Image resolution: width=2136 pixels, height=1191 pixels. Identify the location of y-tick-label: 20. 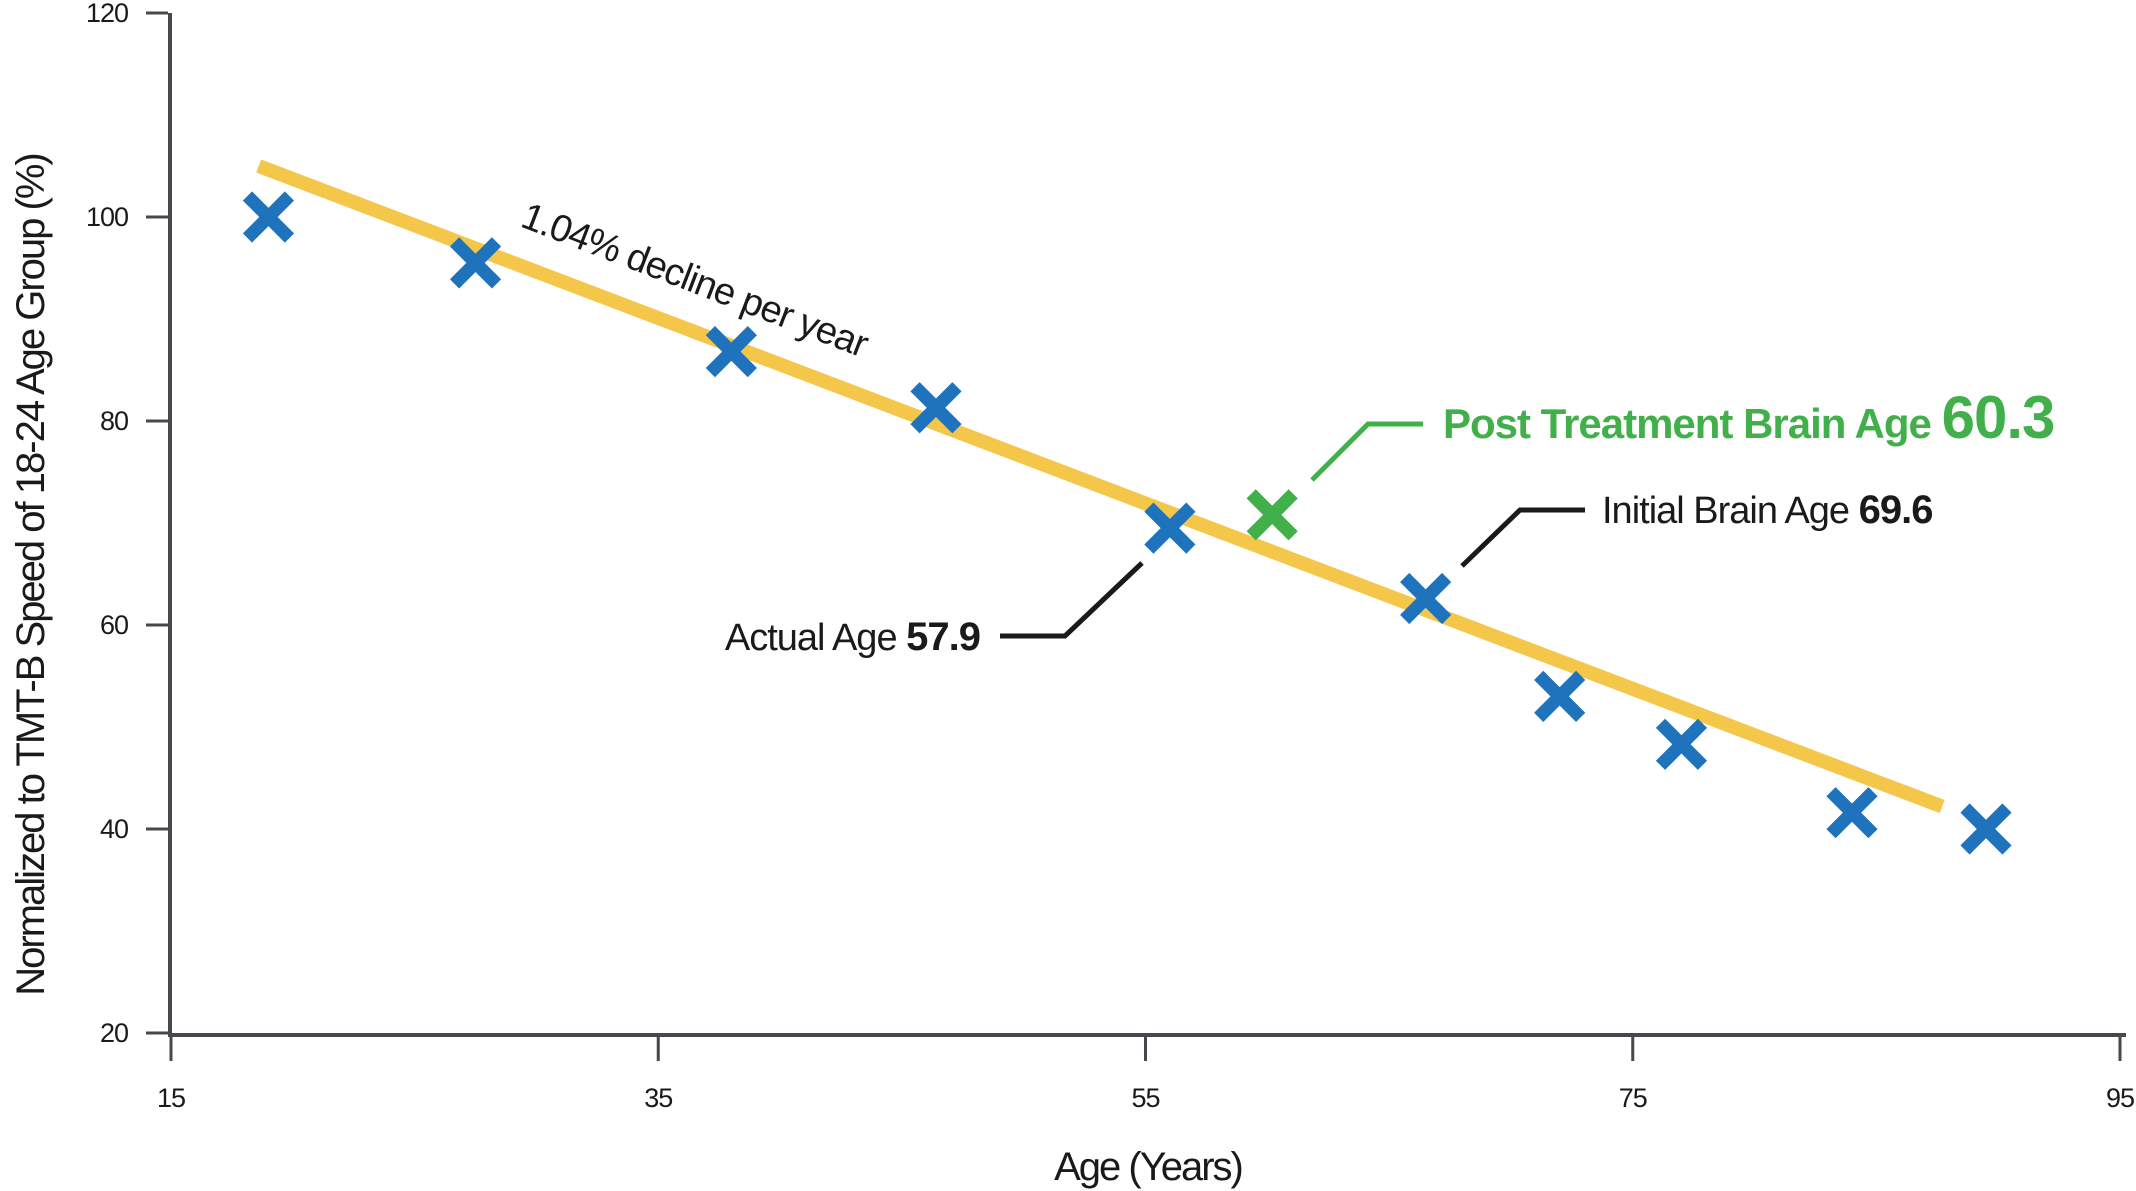
(114, 1033).